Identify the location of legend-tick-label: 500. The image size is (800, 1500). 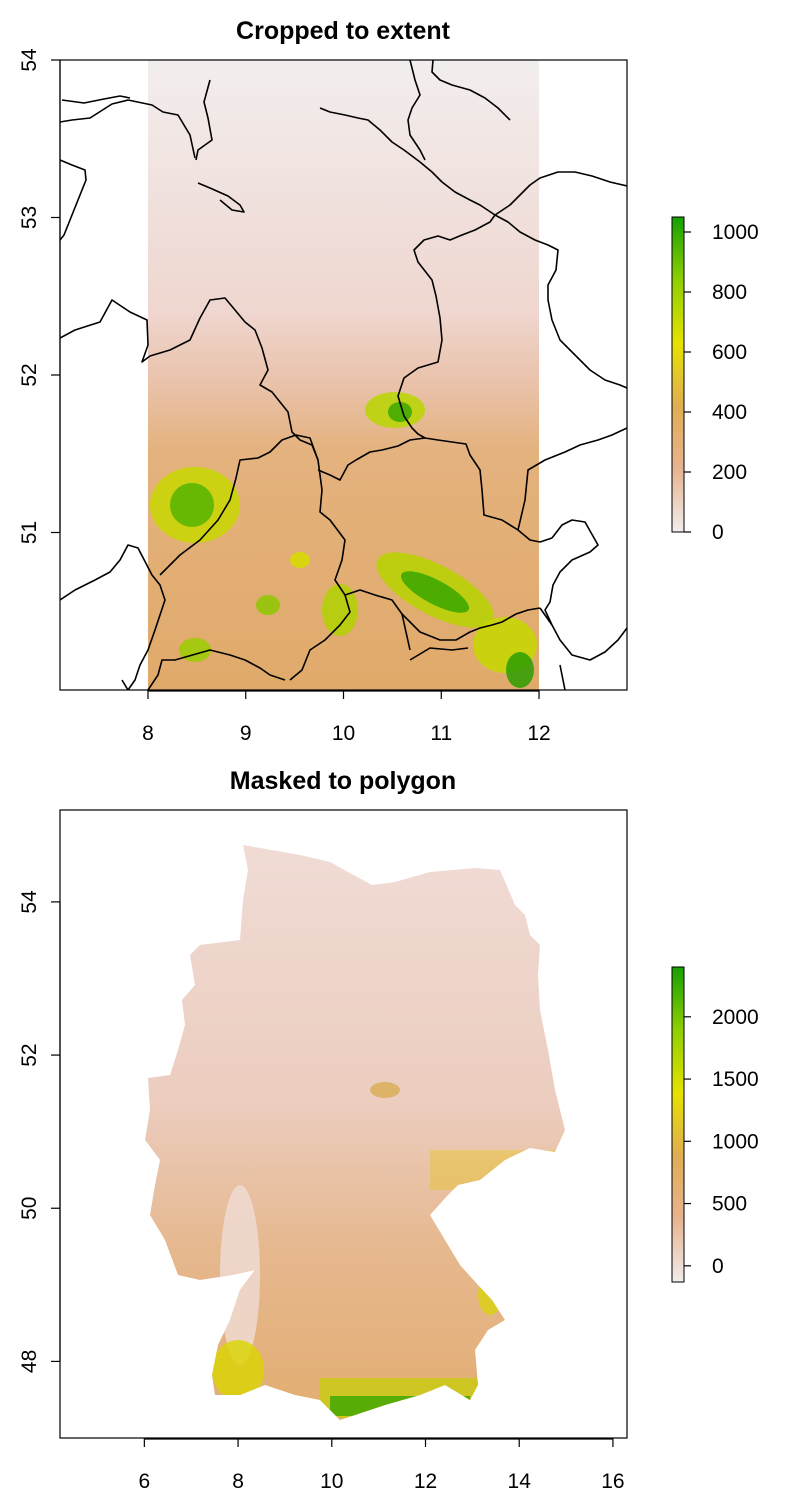
(729, 1204).